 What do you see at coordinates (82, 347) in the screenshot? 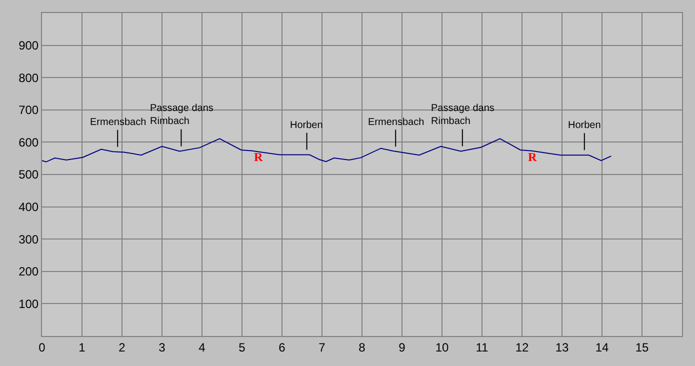
I see `x-tick-label: 1` at bounding box center [82, 347].